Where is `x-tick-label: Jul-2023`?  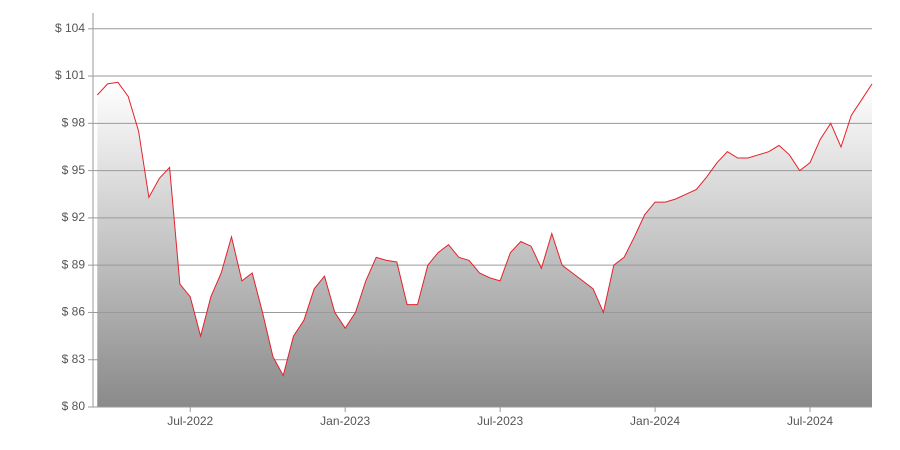
x-tick-label: Jul-2023 is located at coordinates (500, 421).